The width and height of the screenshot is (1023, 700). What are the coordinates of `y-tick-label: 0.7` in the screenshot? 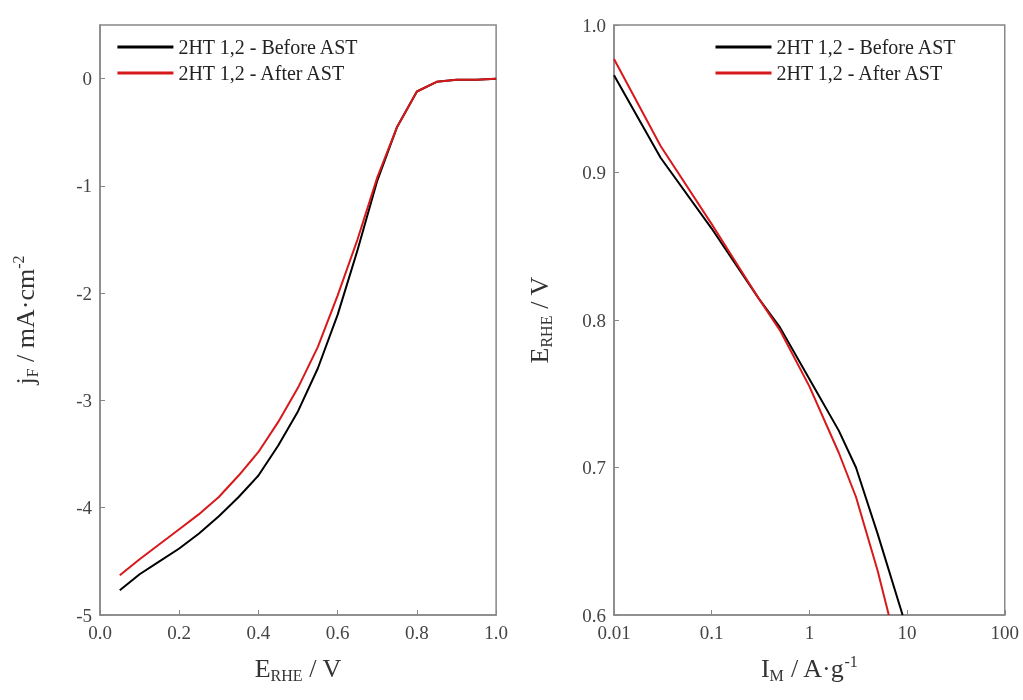 It's located at (594, 467).